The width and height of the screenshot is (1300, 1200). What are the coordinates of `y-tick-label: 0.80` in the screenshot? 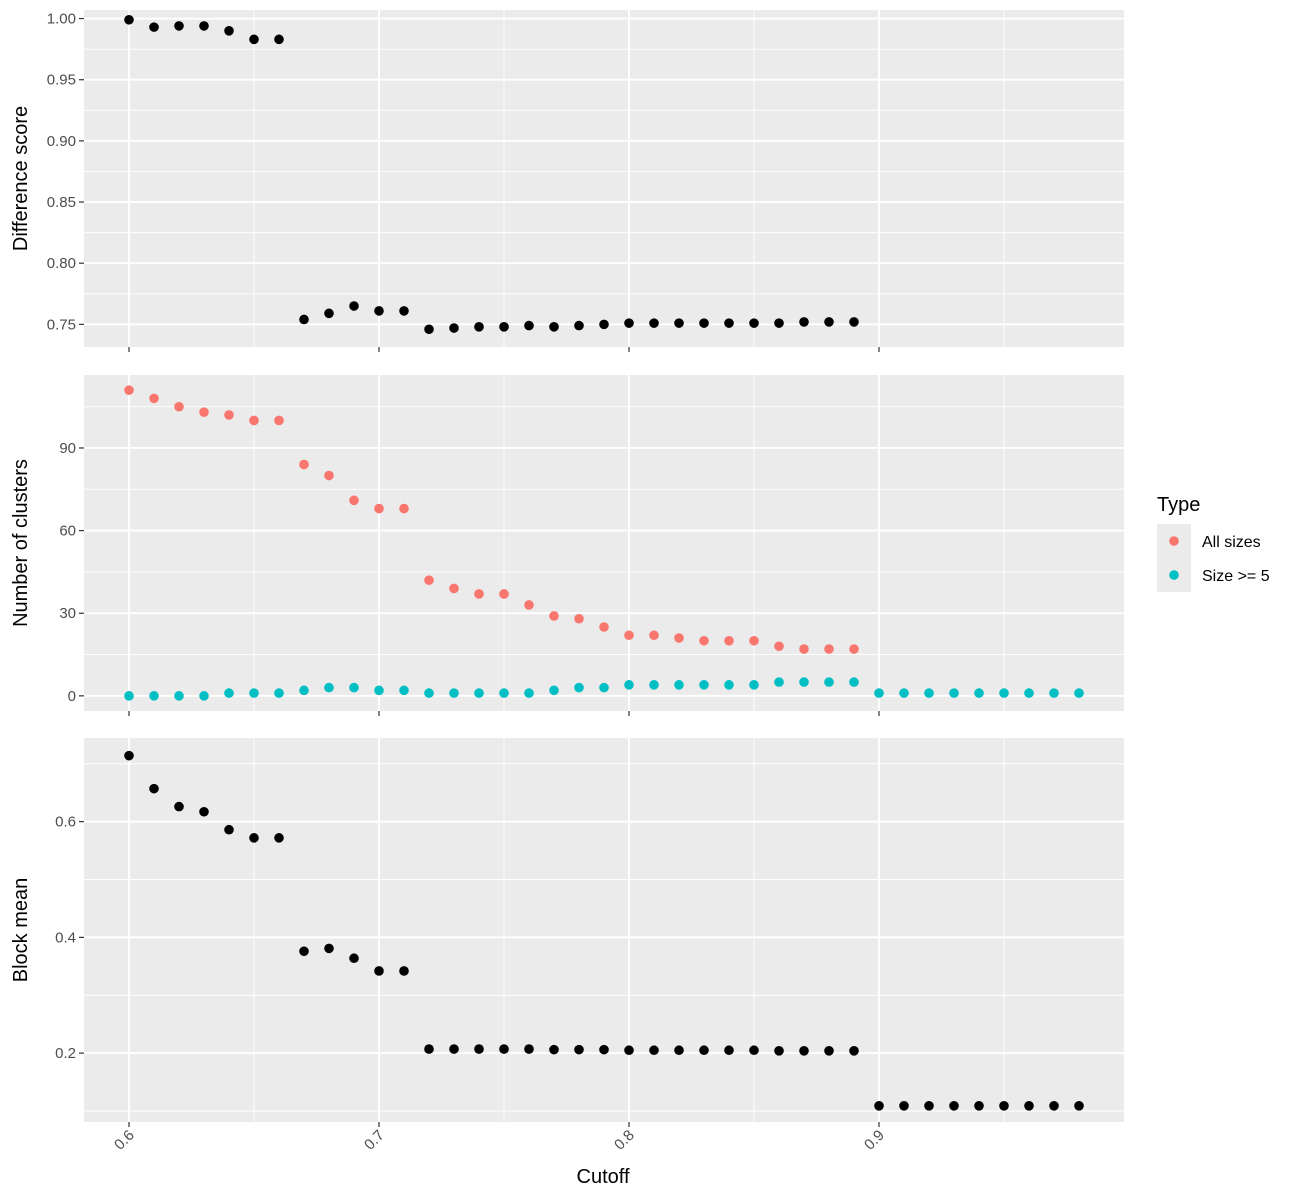 It's located at (61, 263).